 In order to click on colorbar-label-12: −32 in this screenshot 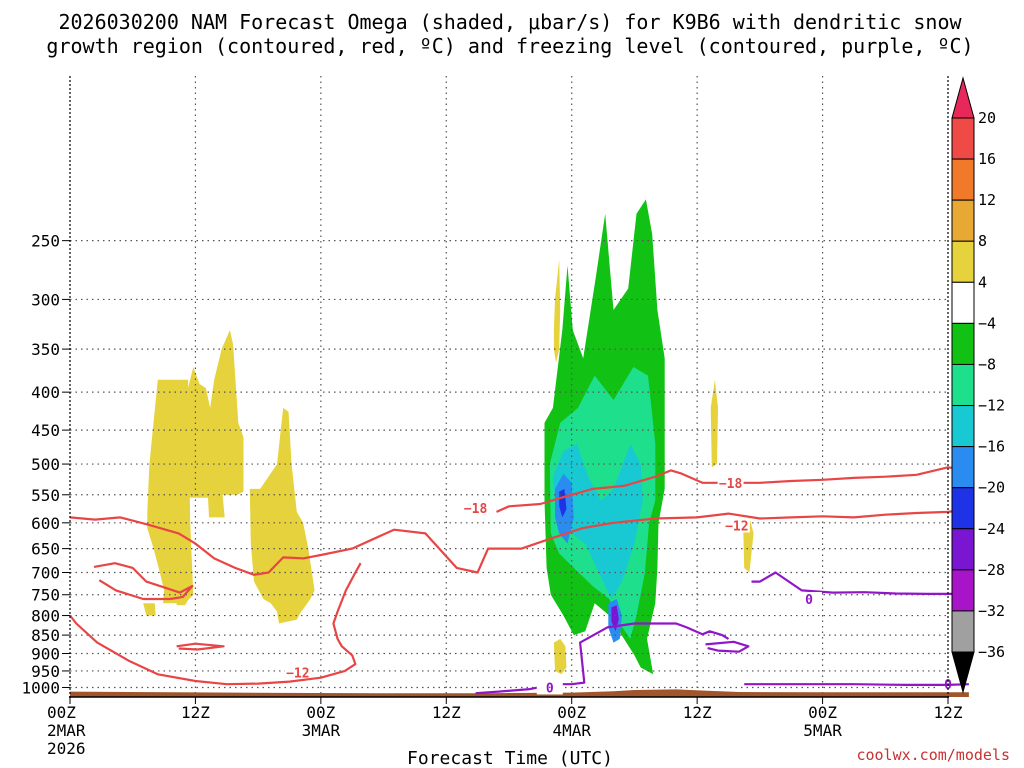, I will do `click(991, 611)`.